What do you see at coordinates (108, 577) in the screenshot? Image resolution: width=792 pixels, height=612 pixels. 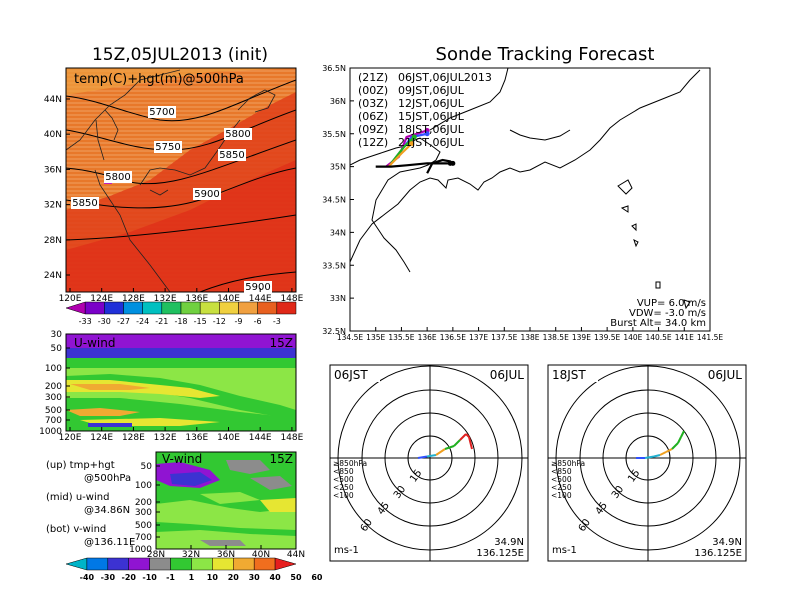 I see `colorbar-label: -30` at bounding box center [108, 577].